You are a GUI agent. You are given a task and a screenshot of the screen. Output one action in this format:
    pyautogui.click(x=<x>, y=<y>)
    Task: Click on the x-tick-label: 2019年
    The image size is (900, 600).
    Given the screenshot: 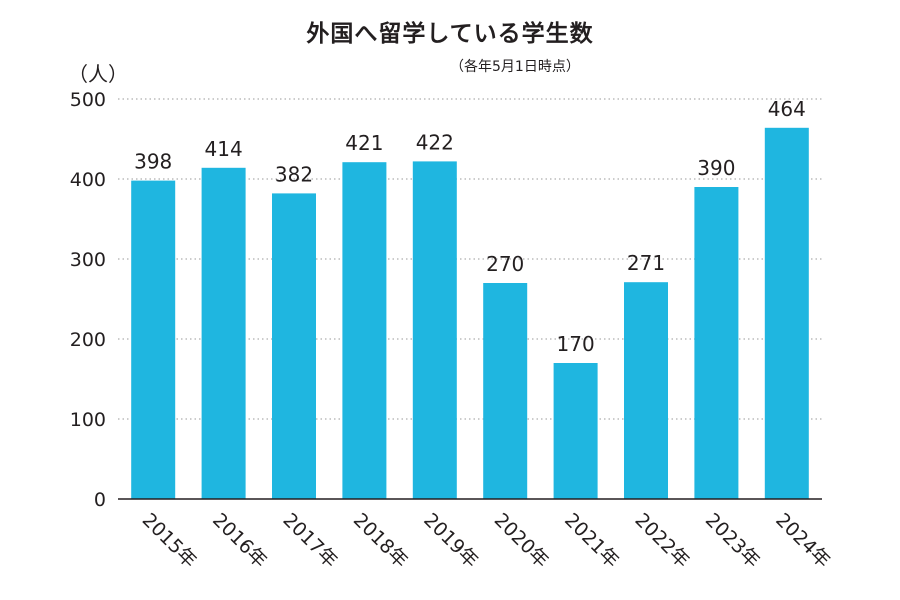 What is the action you would take?
    pyautogui.click(x=450, y=540)
    